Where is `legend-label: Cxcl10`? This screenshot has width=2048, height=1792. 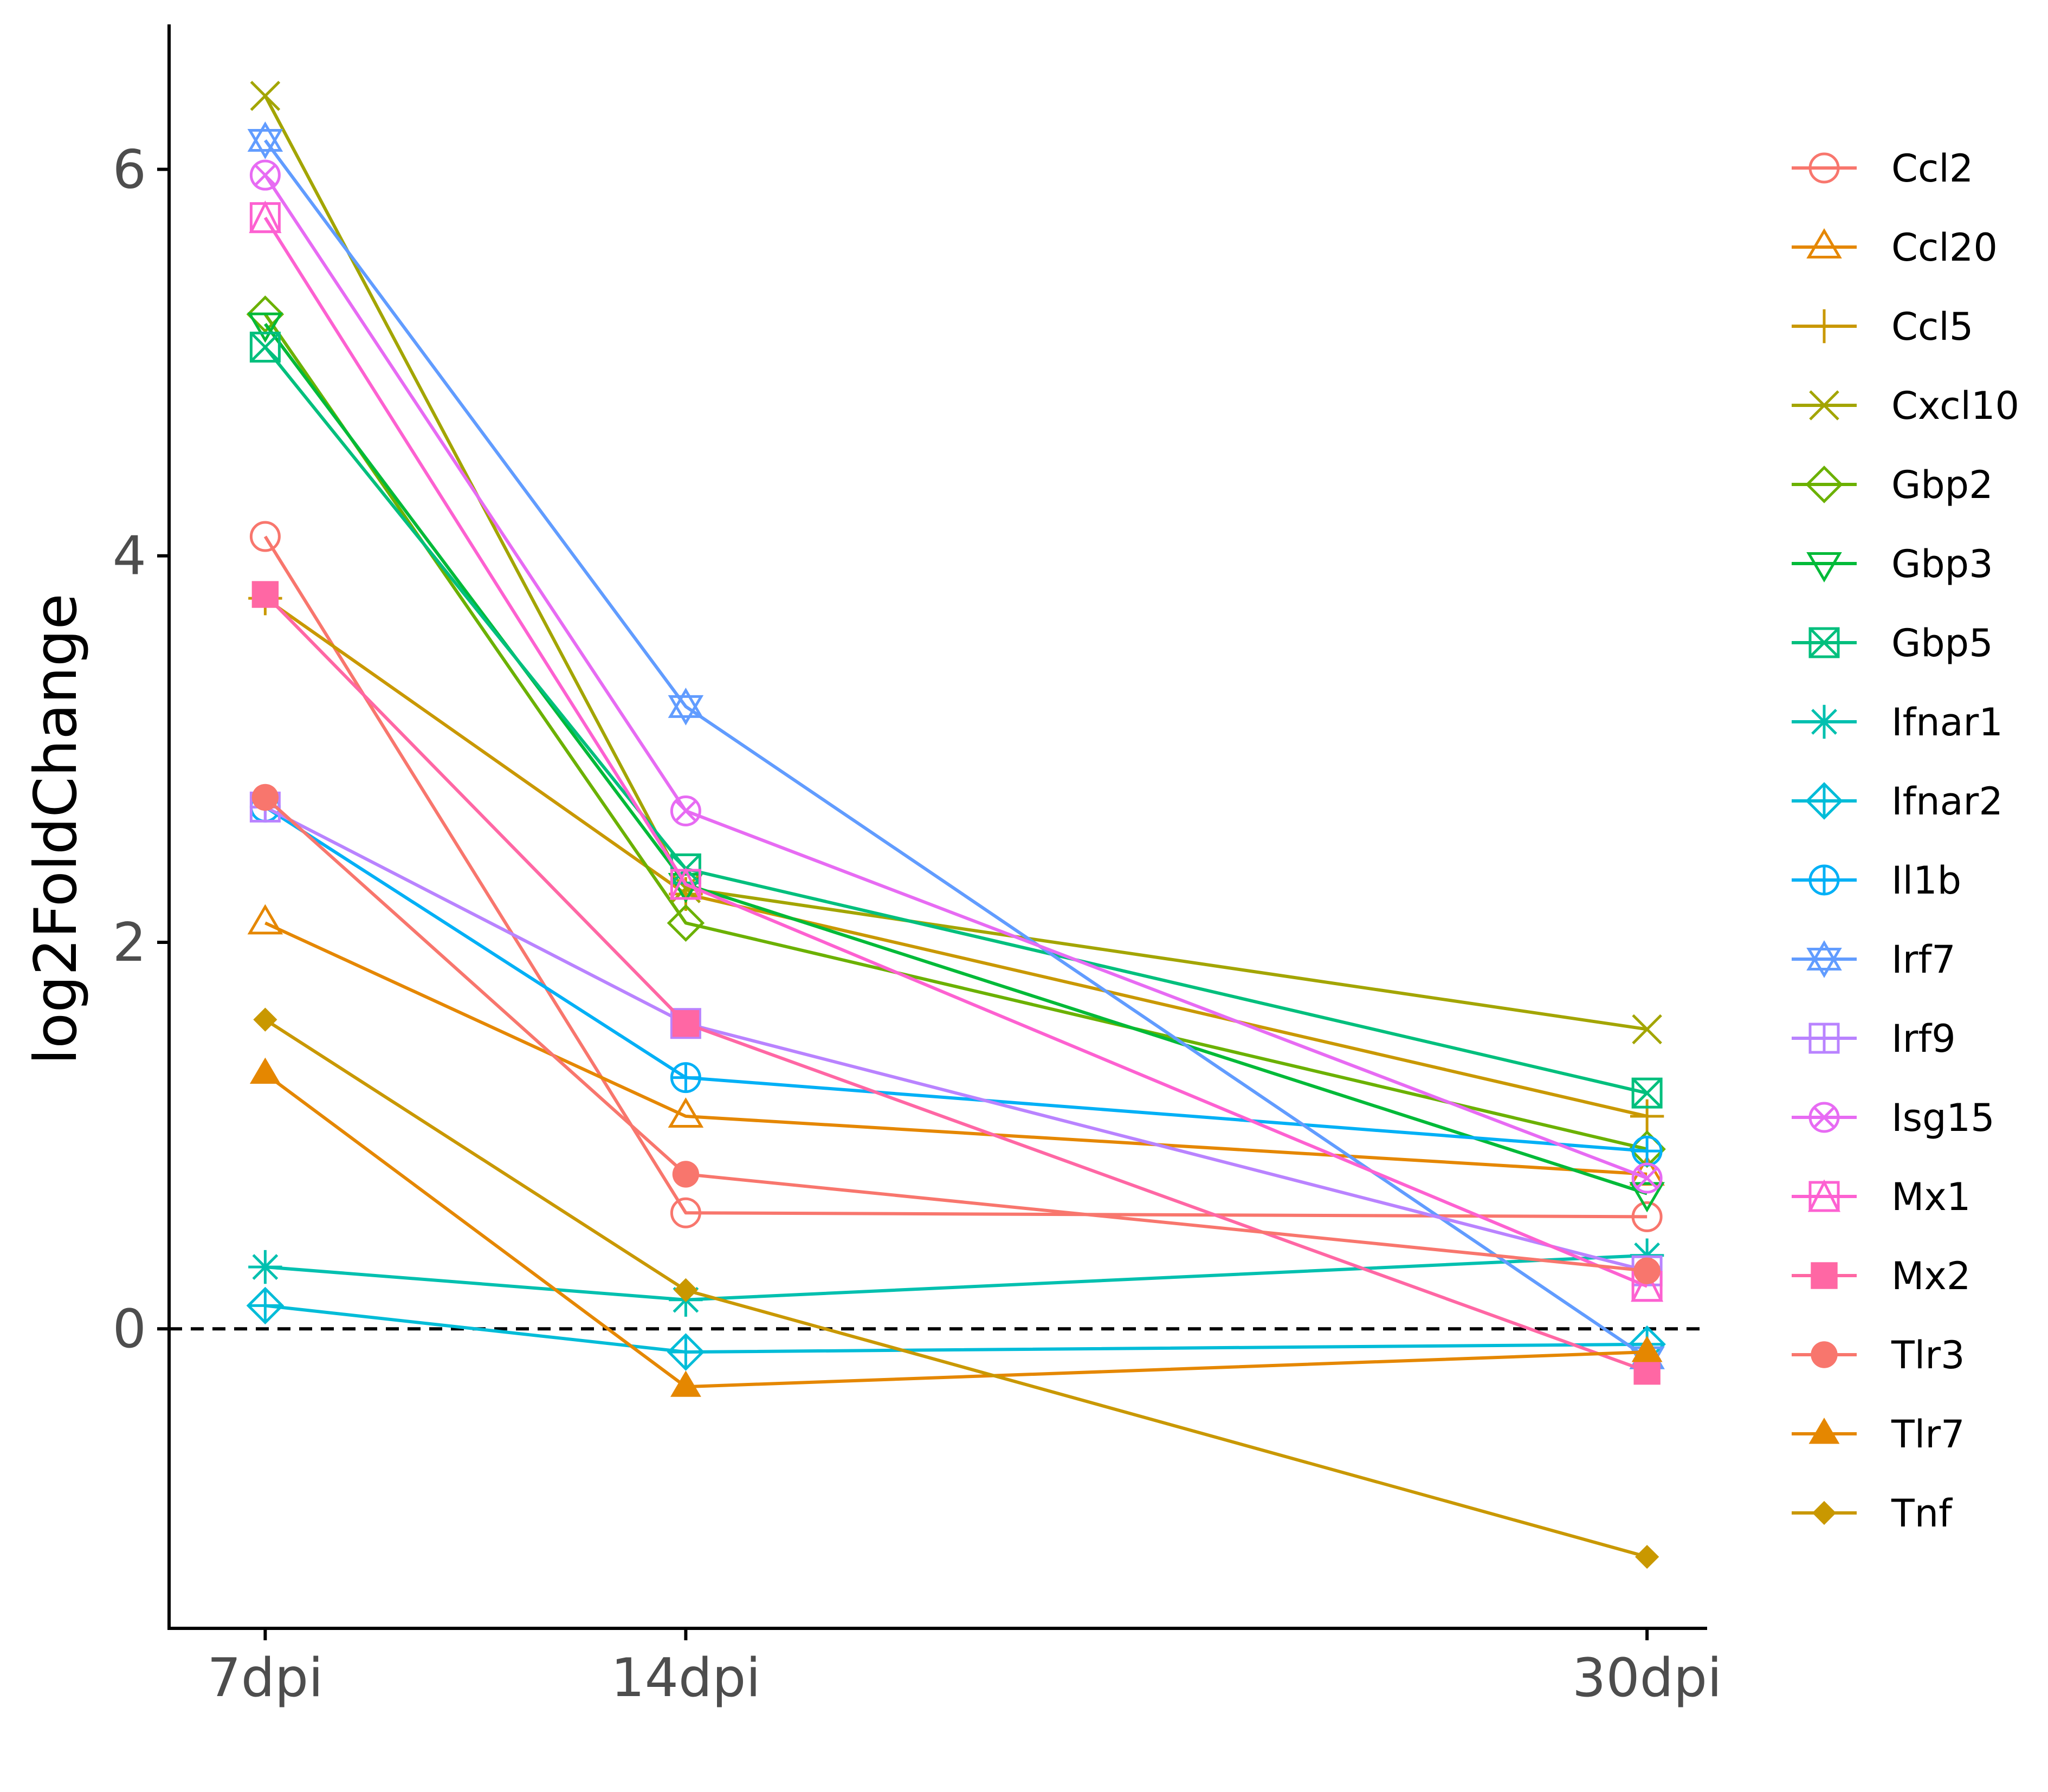 legend-label: Cxcl10 is located at coordinates (1955, 406).